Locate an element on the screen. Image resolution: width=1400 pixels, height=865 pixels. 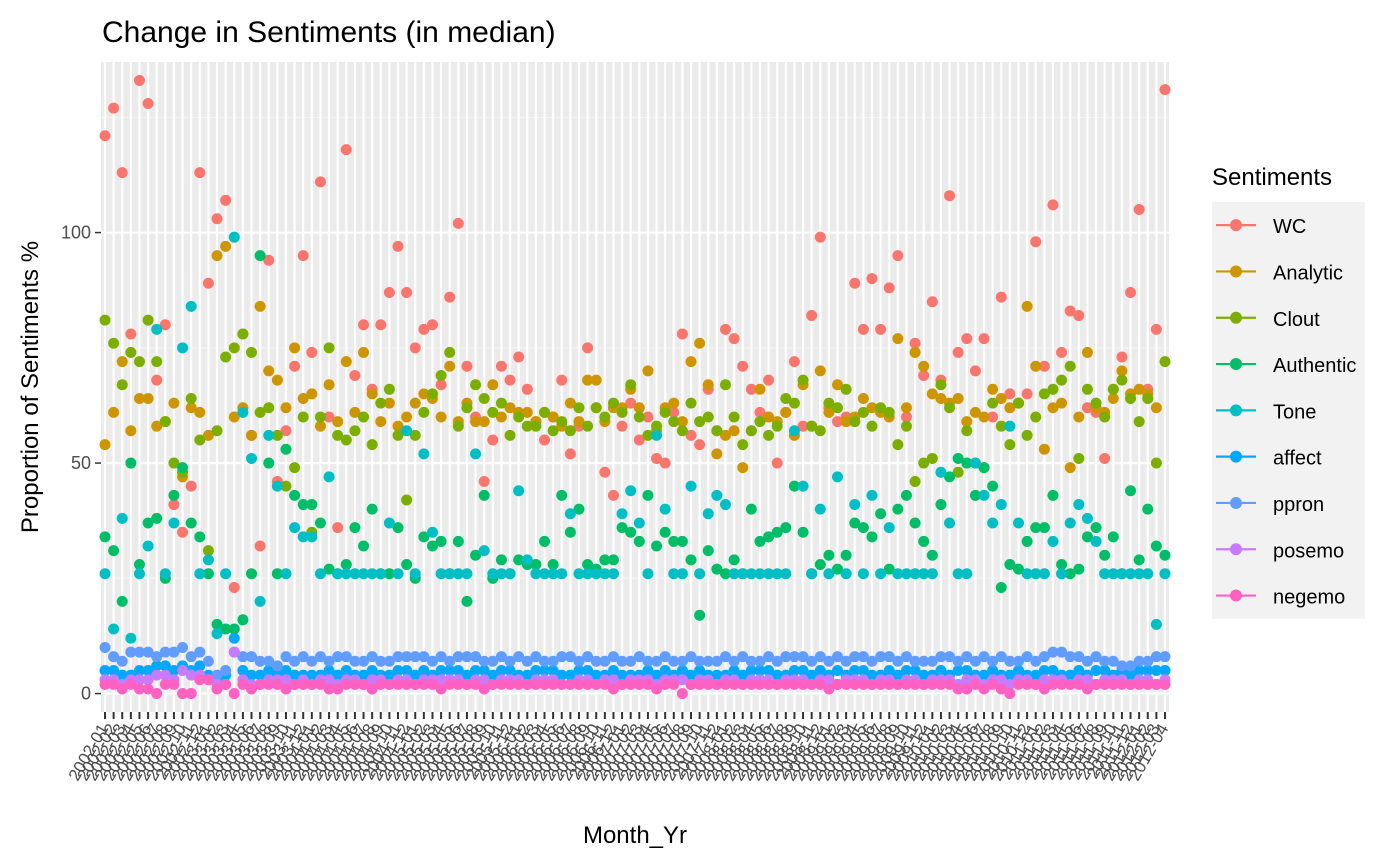
legend-key-point is located at coordinates (1236, 456).